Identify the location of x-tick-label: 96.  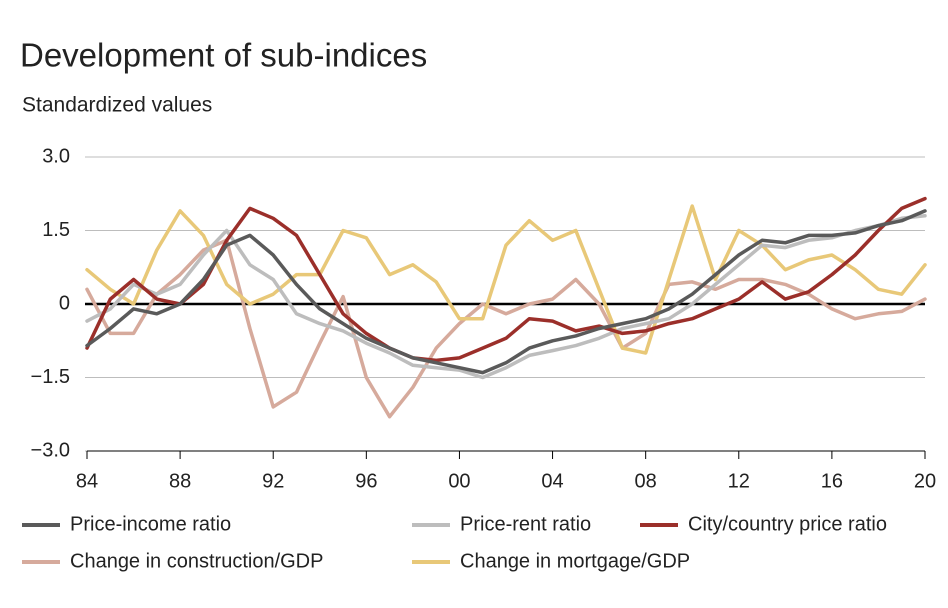
(366, 481).